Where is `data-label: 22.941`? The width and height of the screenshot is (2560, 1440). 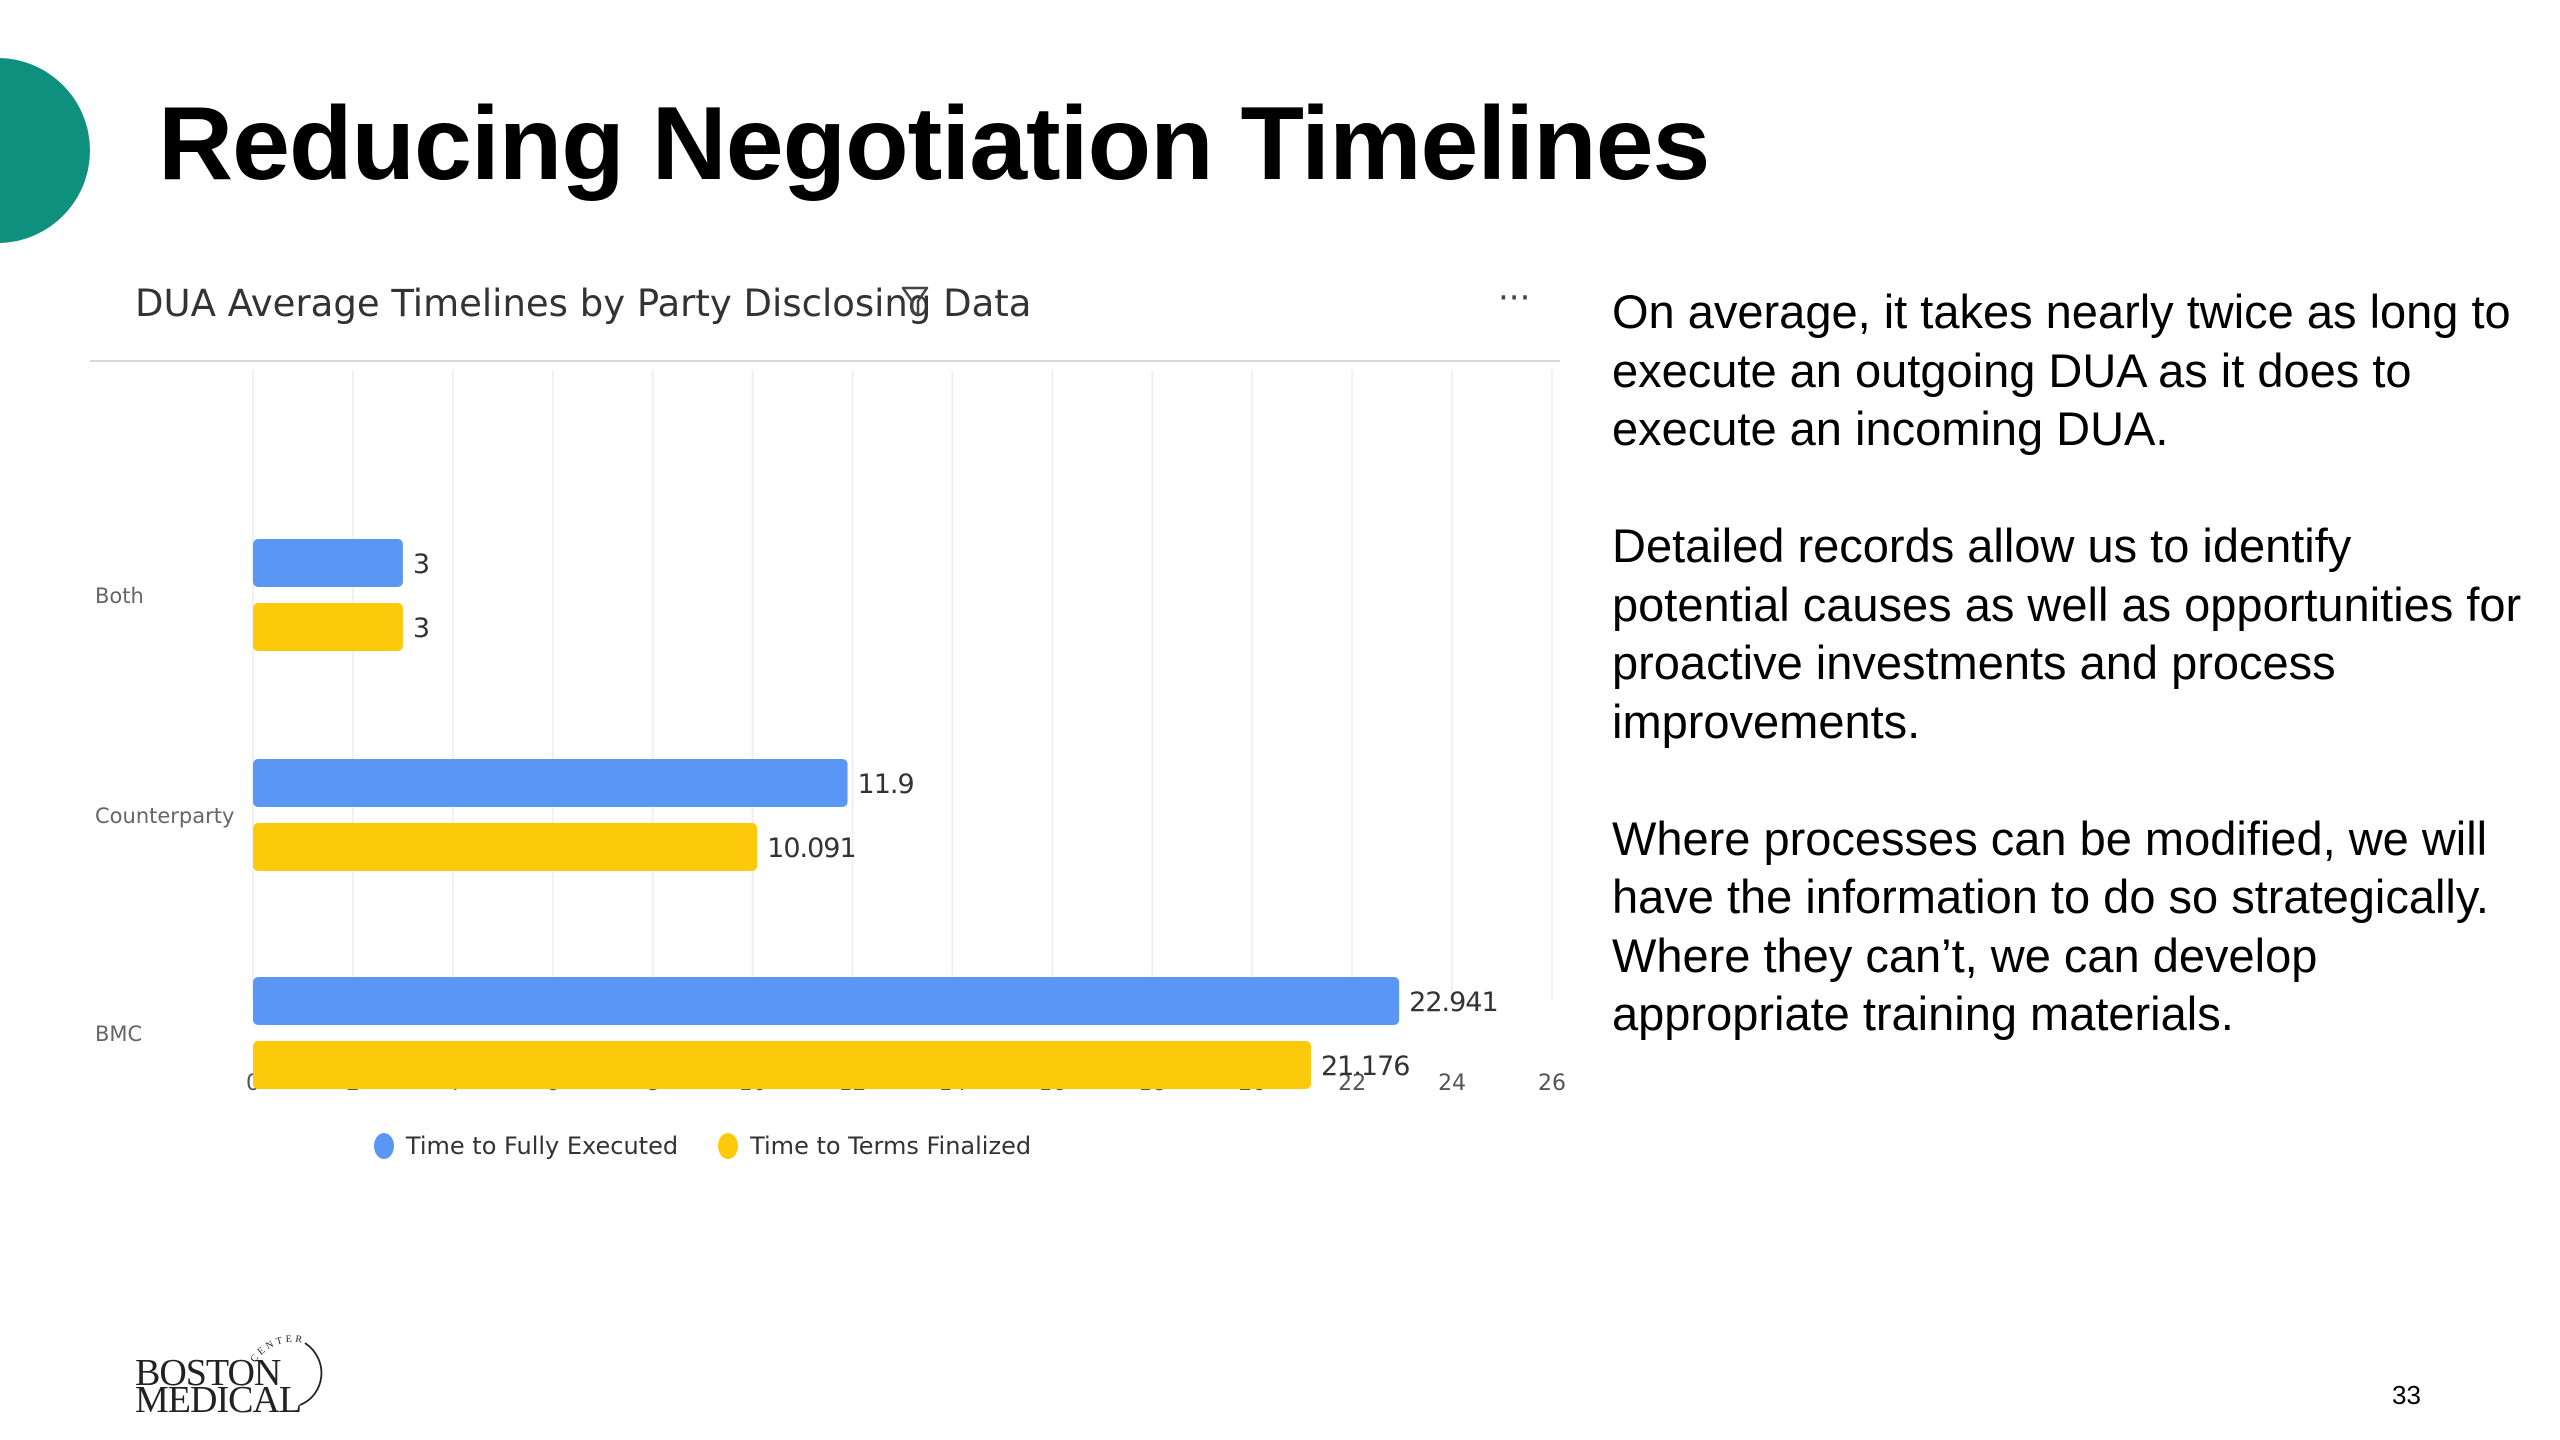 data-label: 22.941 is located at coordinates (1453, 1002).